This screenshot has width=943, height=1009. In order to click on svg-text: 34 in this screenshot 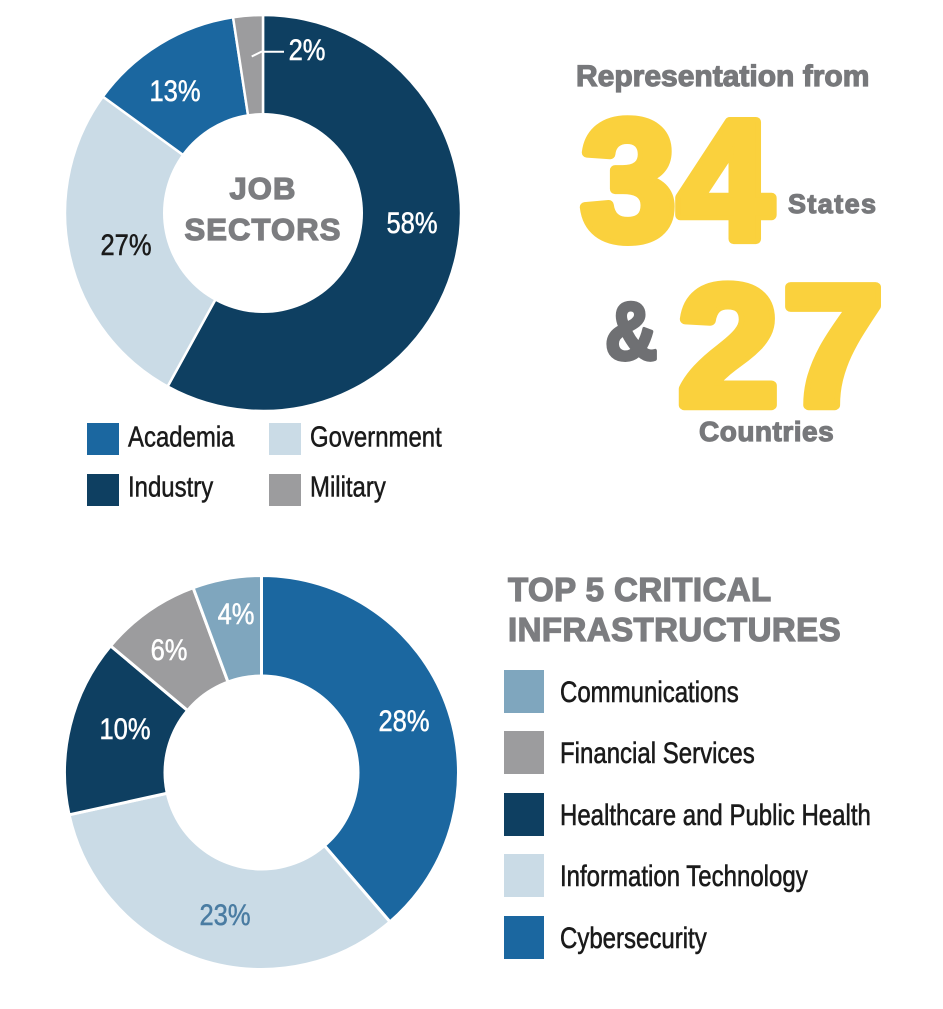, I will do `click(677, 181)`.